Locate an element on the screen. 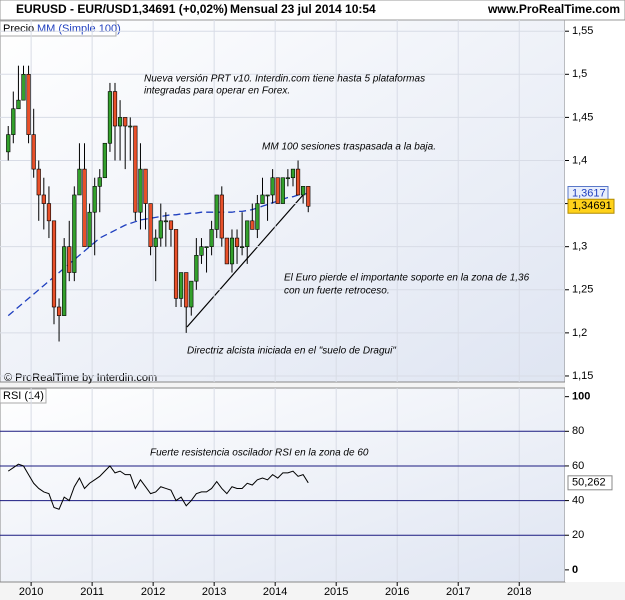 Image resolution: width=625 pixels, height=600 pixels. x-tick-label: 2011 is located at coordinates (92, 592).